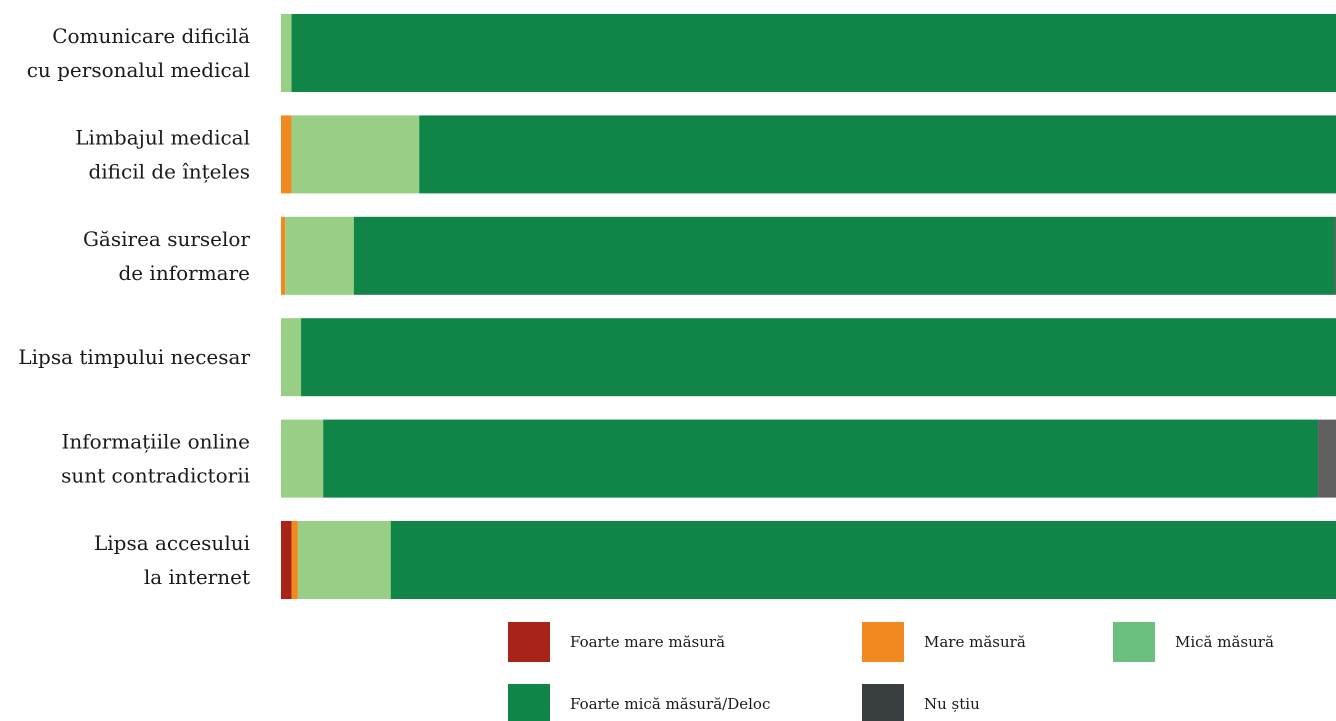 The image size is (1336, 721). I want to click on legend-item-foarte-mica-masura-deloc: Foarte mică măsură/Deloc, so click(639, 702).